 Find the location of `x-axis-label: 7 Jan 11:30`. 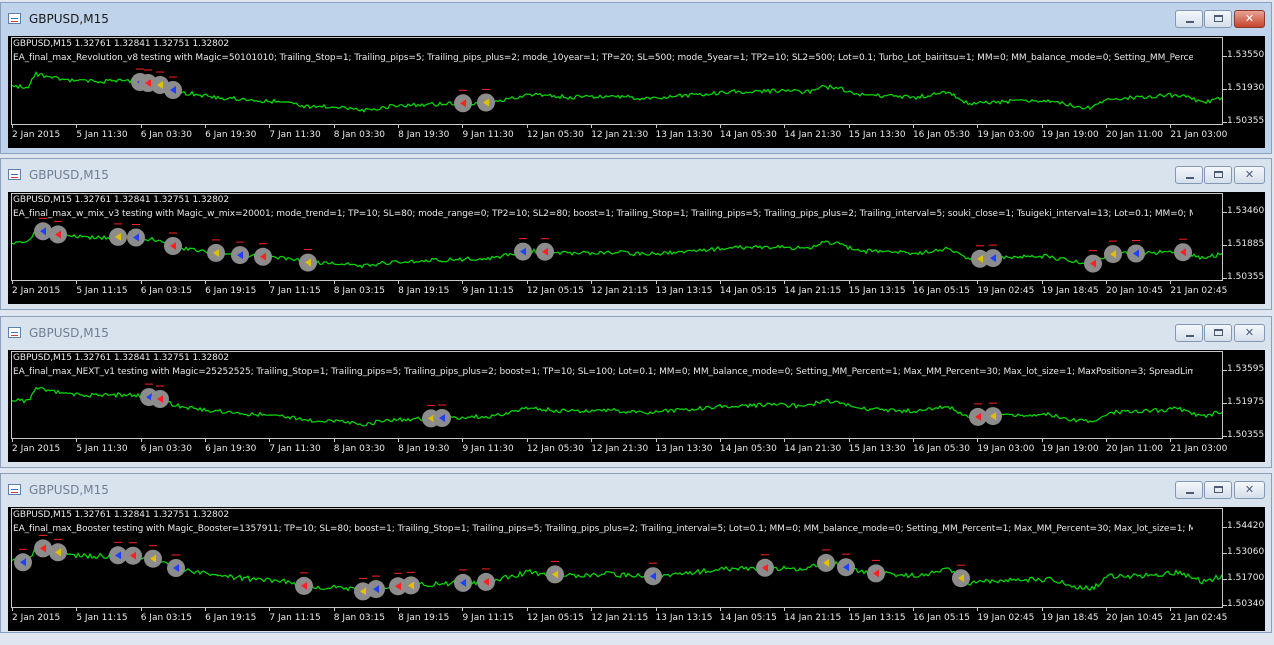

x-axis-label: 7 Jan 11:30 is located at coordinates (295, 135).